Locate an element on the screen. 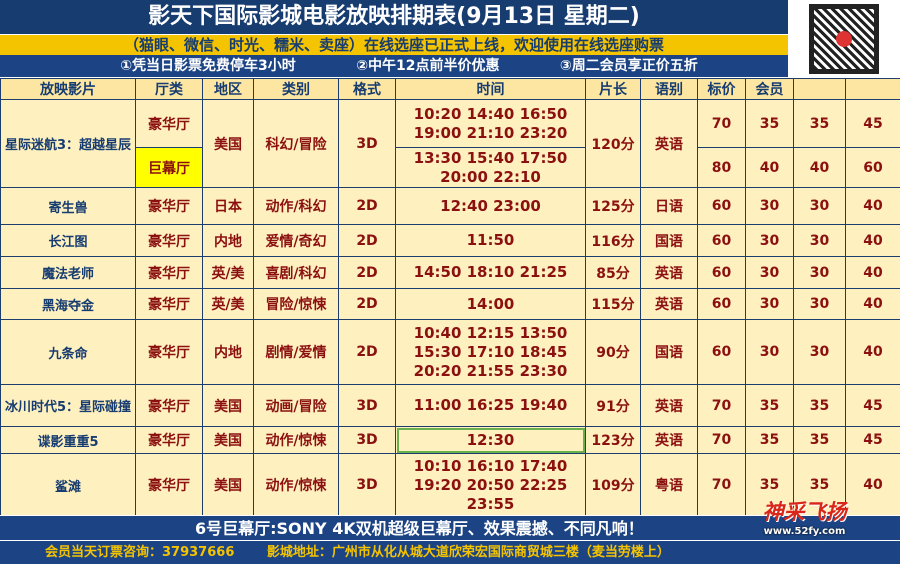  duration: 85分 is located at coordinates (613, 273).